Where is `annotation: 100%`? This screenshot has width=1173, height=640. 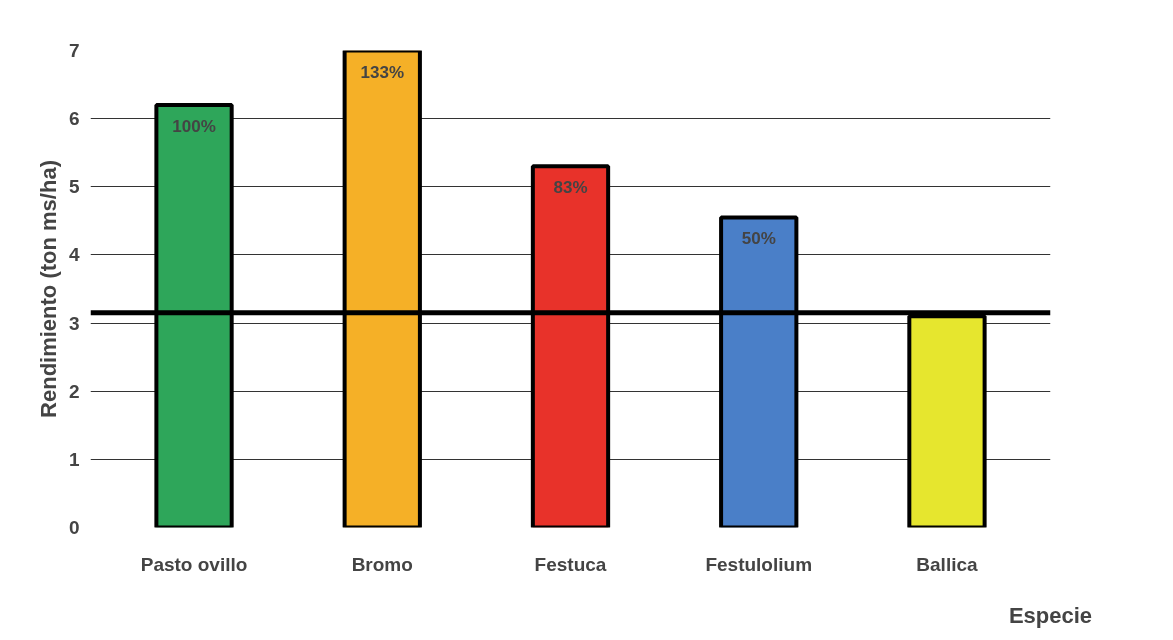 annotation: 100% is located at coordinates (194, 127).